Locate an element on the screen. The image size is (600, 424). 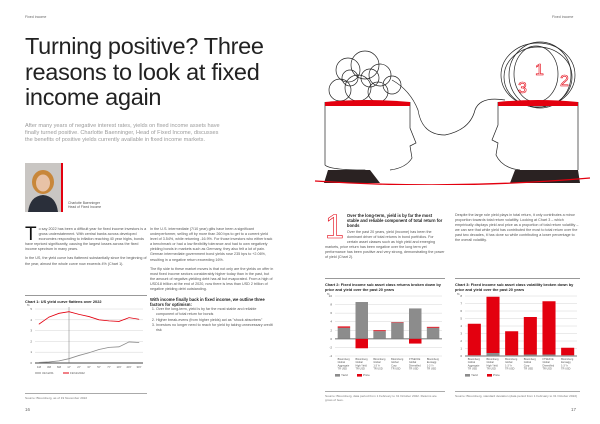
category-label-line: Corp is located at coordinates (527, 365).